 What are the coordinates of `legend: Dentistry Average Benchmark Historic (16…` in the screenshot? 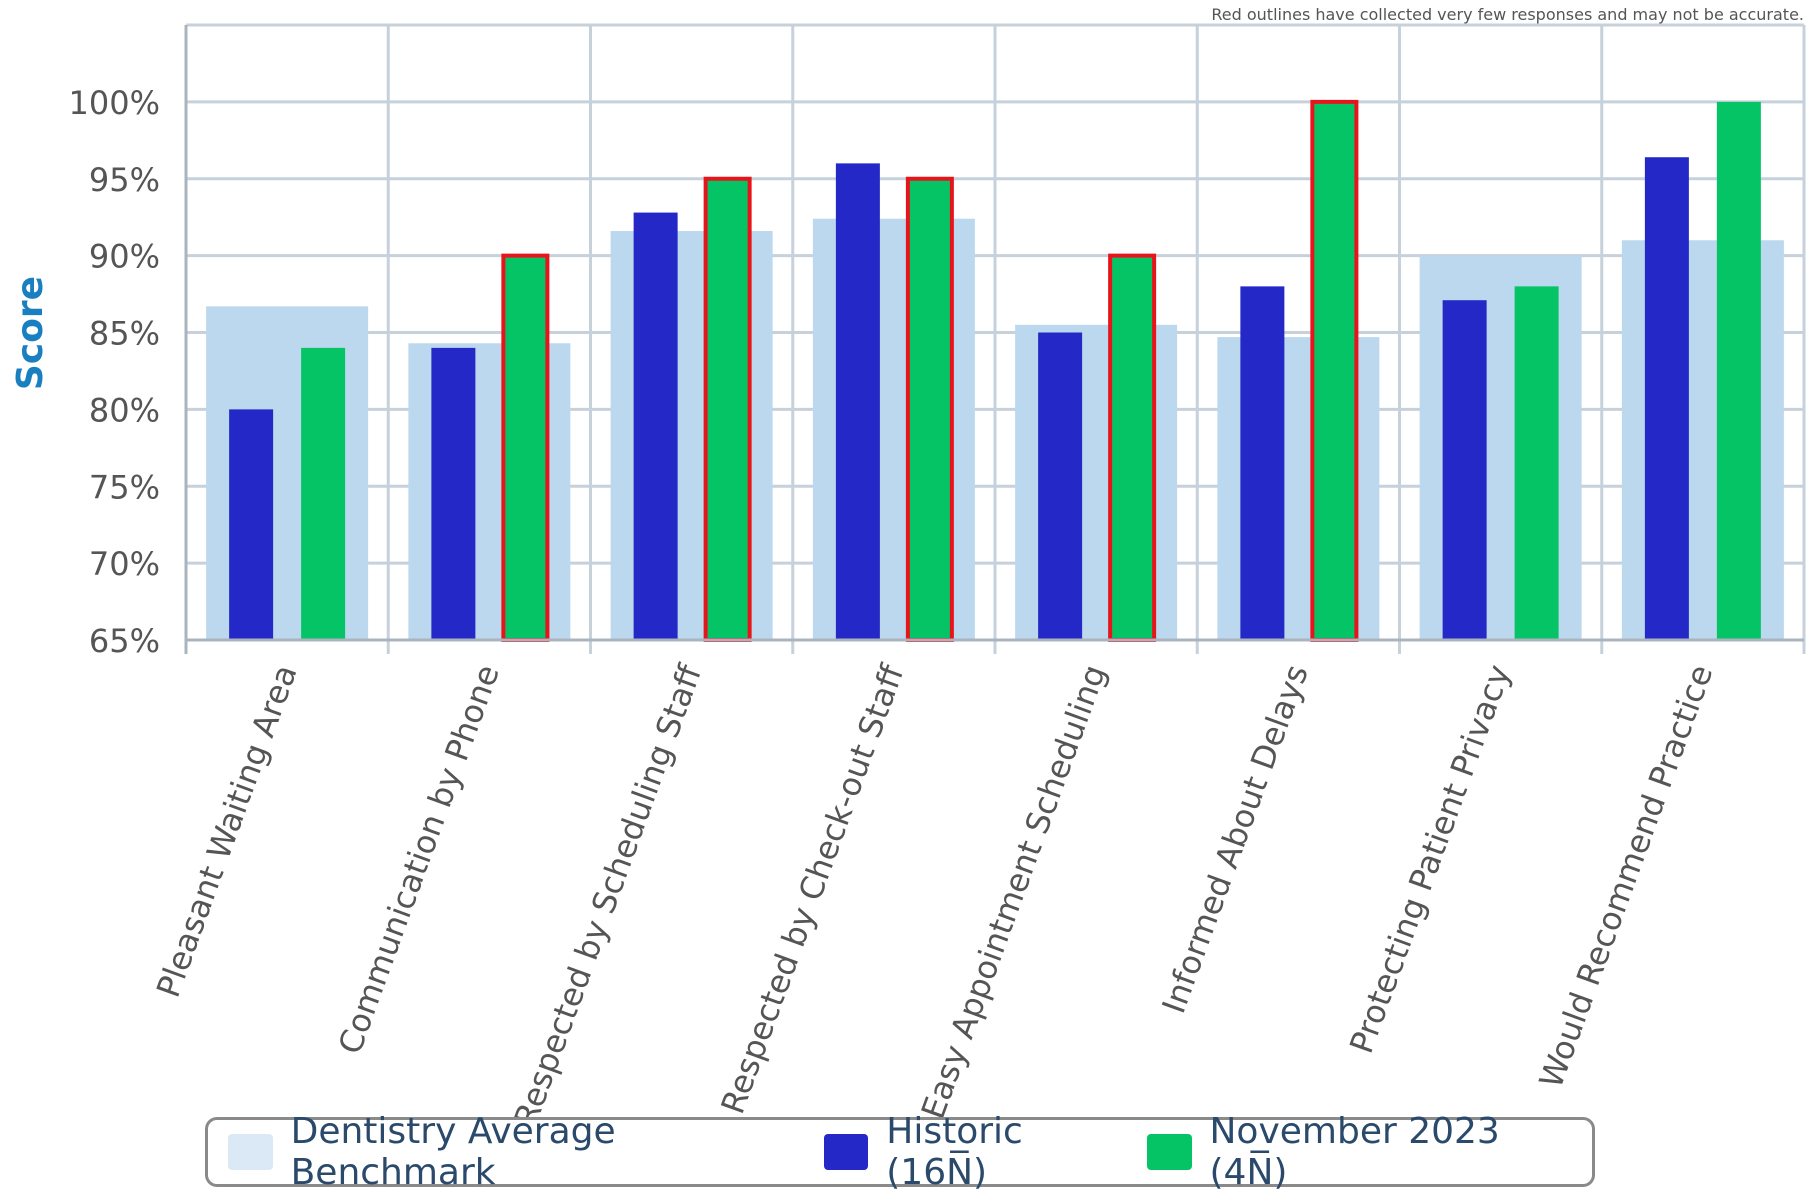 It's located at (900, 1152).